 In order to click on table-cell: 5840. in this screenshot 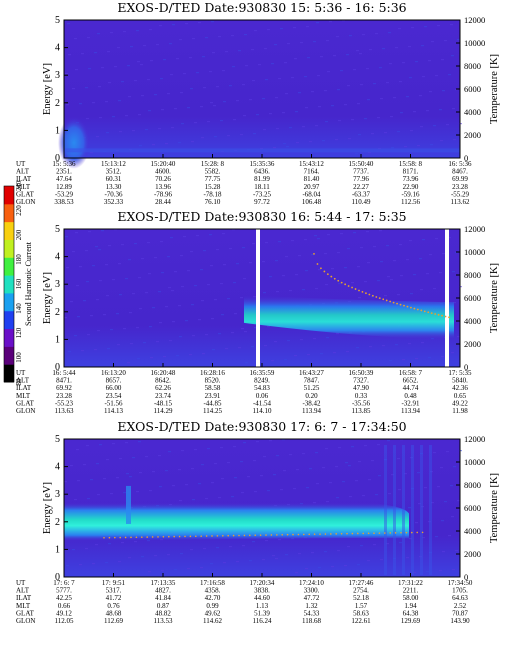, I will do `click(460, 381)`.